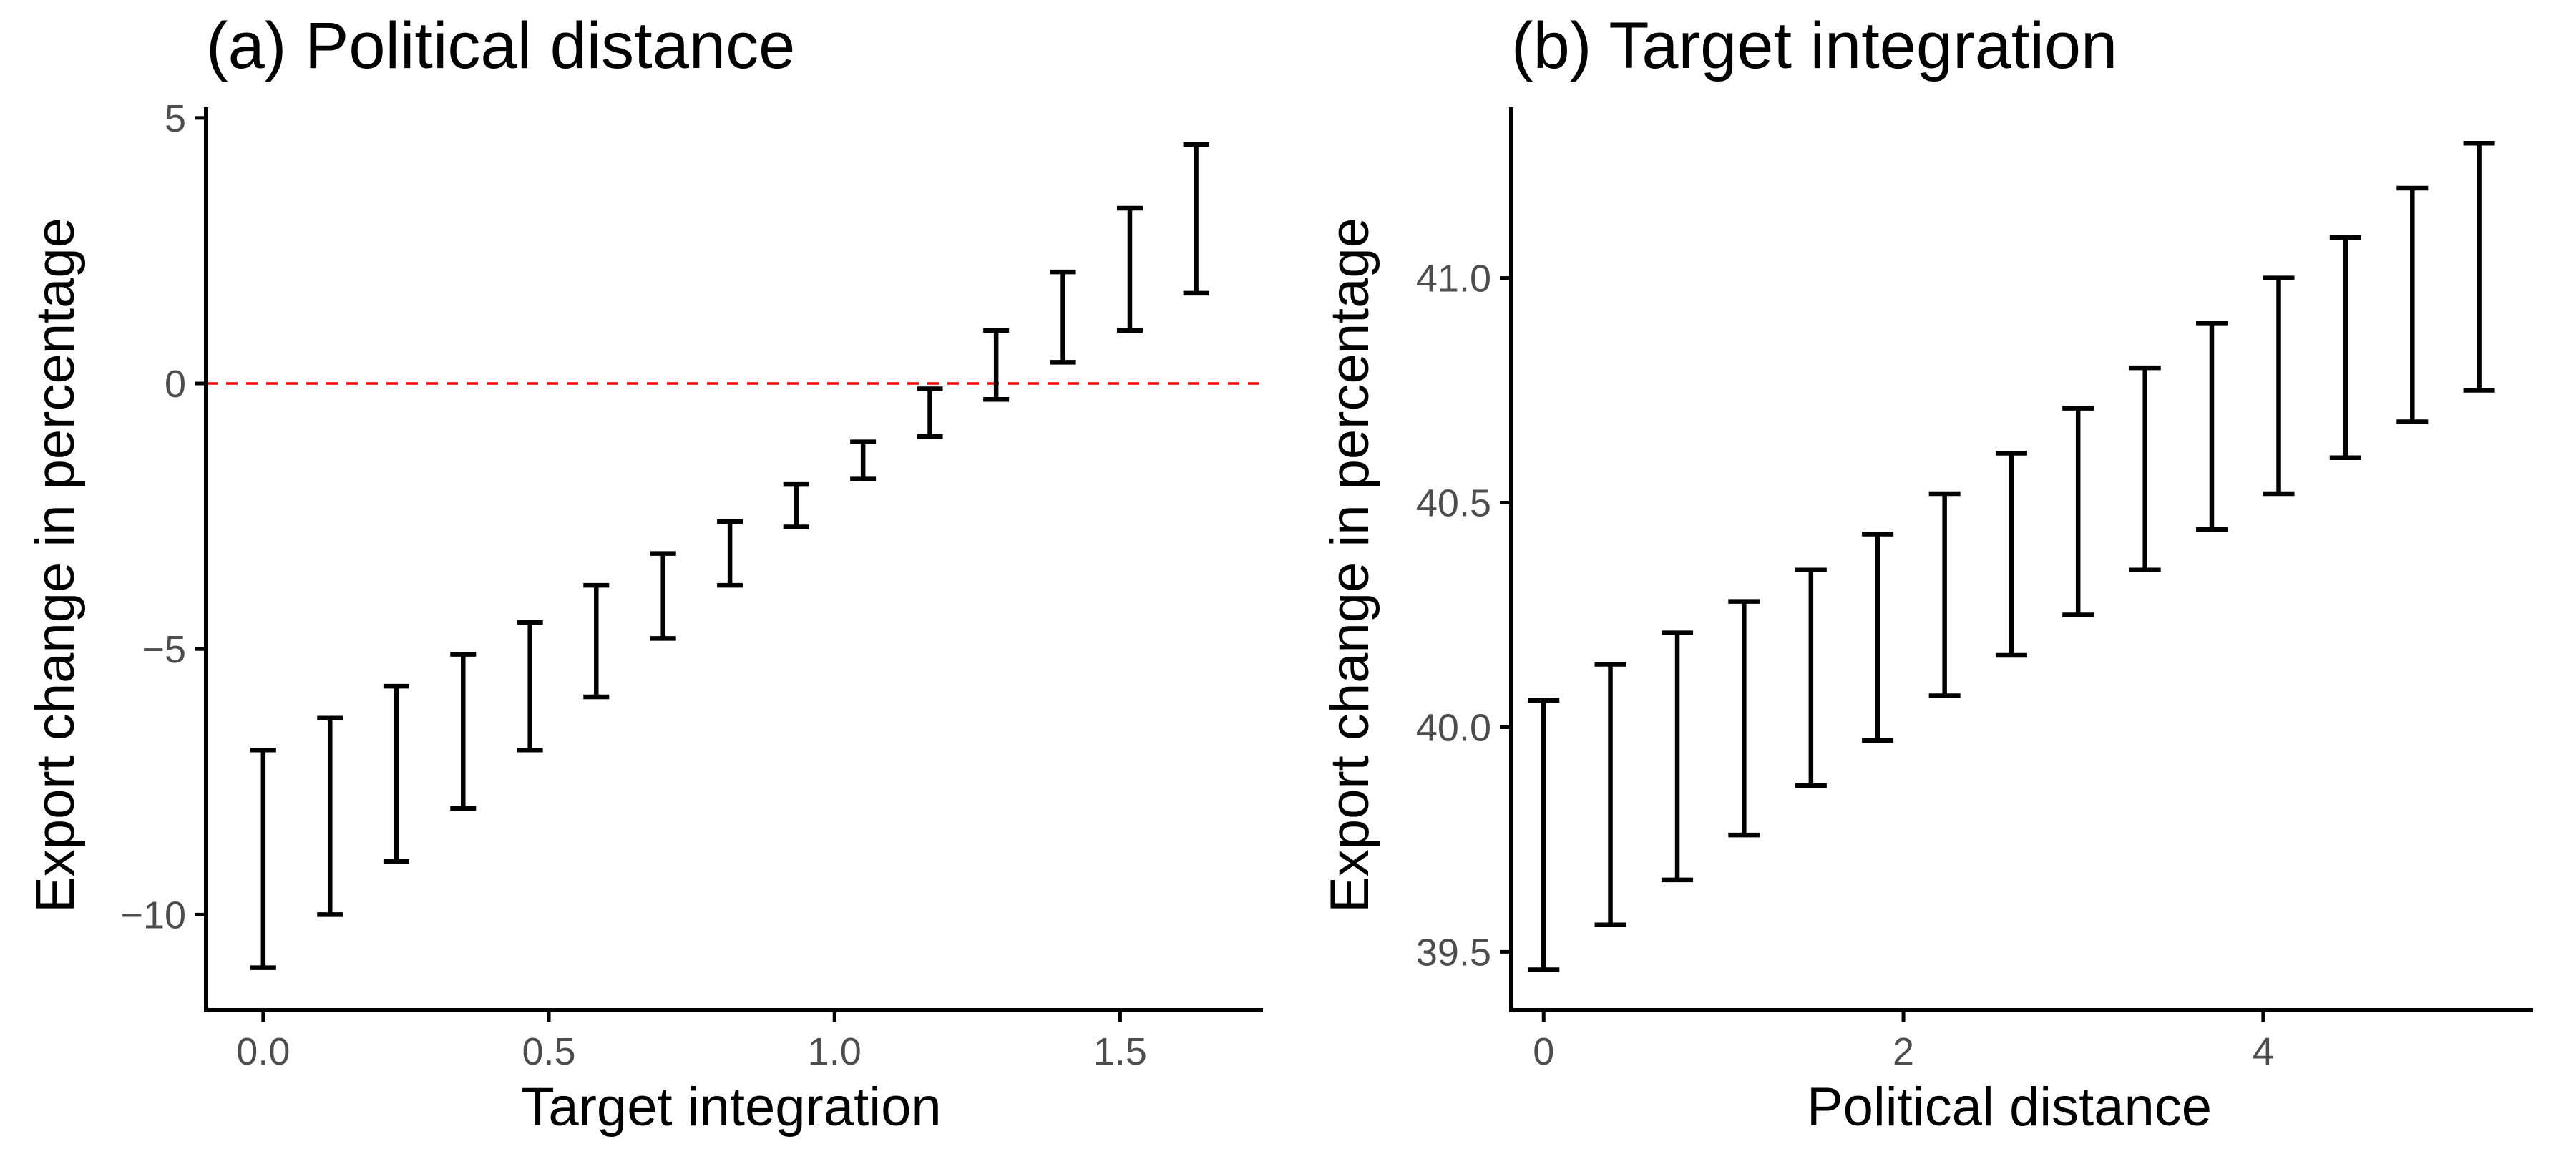 The image size is (2576, 1159). Describe the element at coordinates (1453, 727) in the screenshot. I see `panel-b-y-tick-label: 40.0` at that location.